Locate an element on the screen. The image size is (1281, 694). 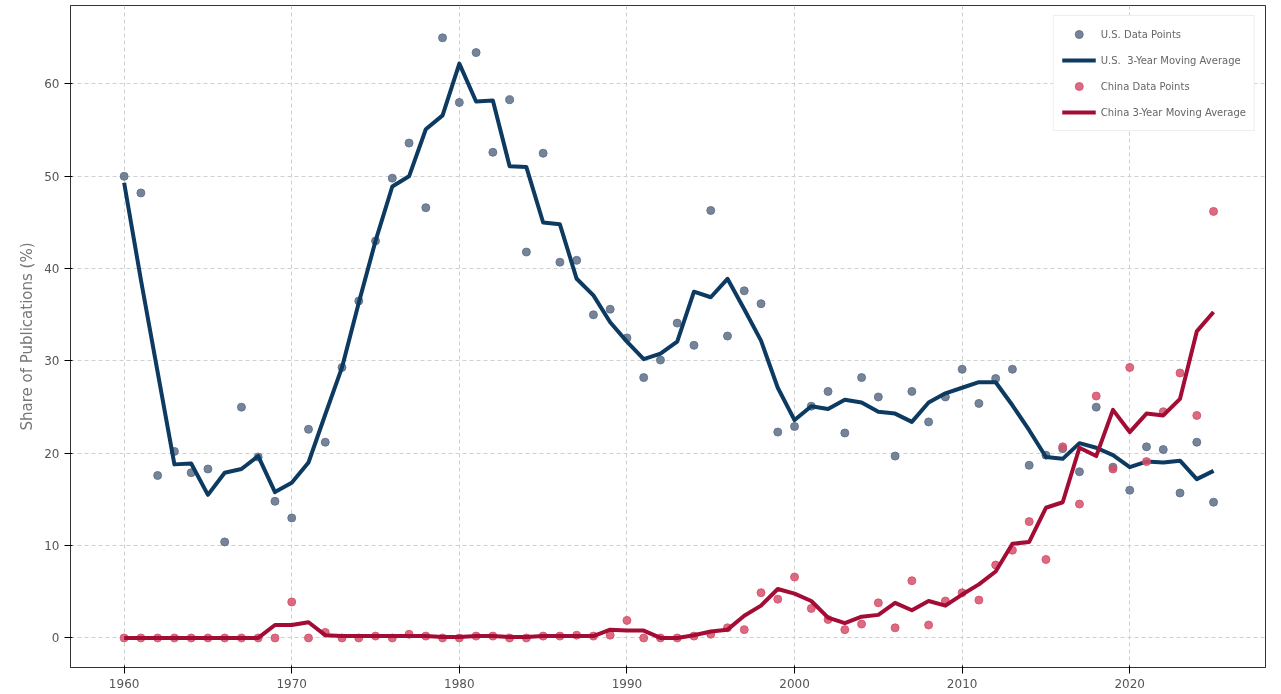
x-tick-label: 1980 is located at coordinates (459, 683).